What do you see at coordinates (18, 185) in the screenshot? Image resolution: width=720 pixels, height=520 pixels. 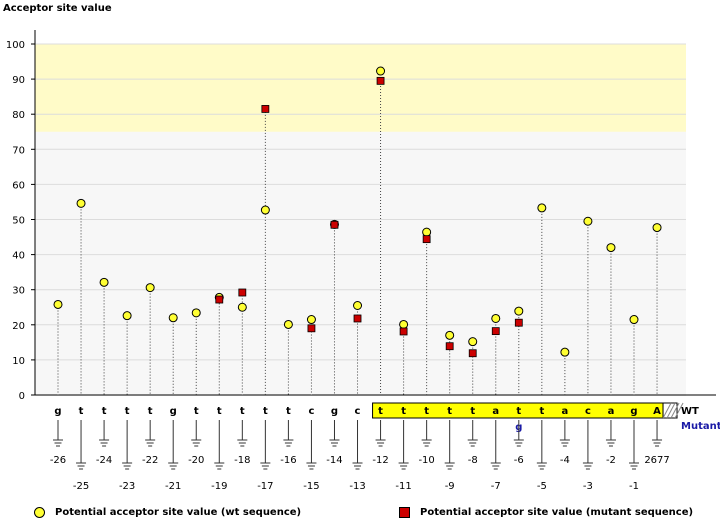 I see `y-tick-label: 60` at bounding box center [18, 185].